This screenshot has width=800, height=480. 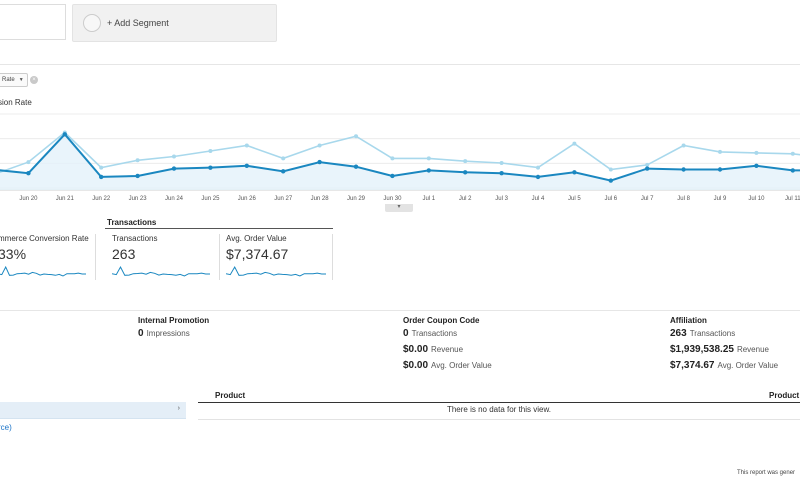 What do you see at coordinates (230, 395) in the screenshot?
I see `column-header-product: Product` at bounding box center [230, 395].